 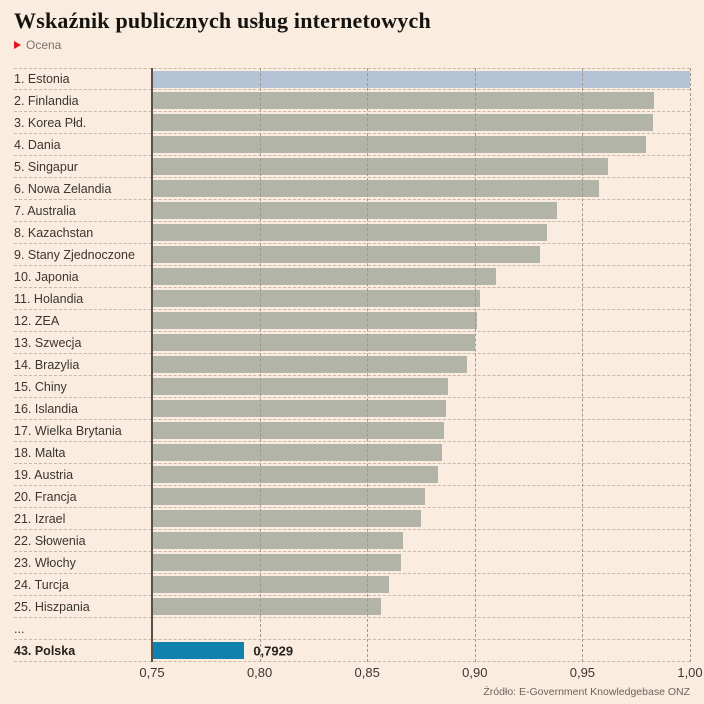 What do you see at coordinates (63, 188) in the screenshot?
I see `row-label: 6. Nowa Zelandia` at bounding box center [63, 188].